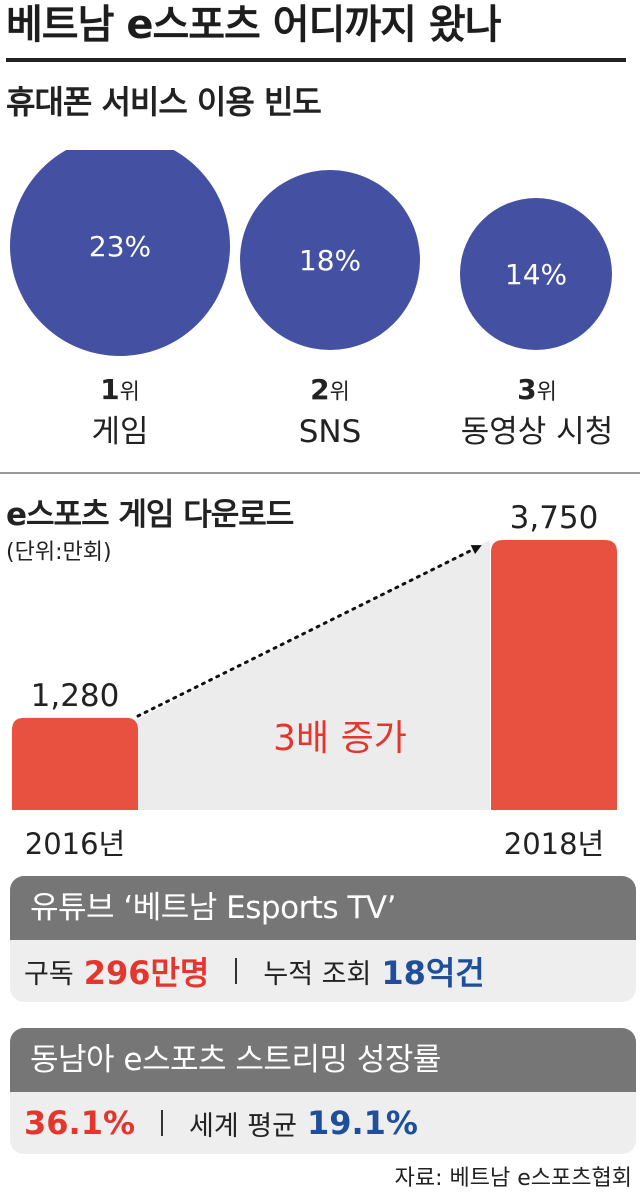 Image resolution: width=640 pixels, height=1204 pixels. Describe the element at coordinates (254, 25) in the screenshot. I see `page-title: 베트남 e스포츠 어디까지 왔나` at that location.